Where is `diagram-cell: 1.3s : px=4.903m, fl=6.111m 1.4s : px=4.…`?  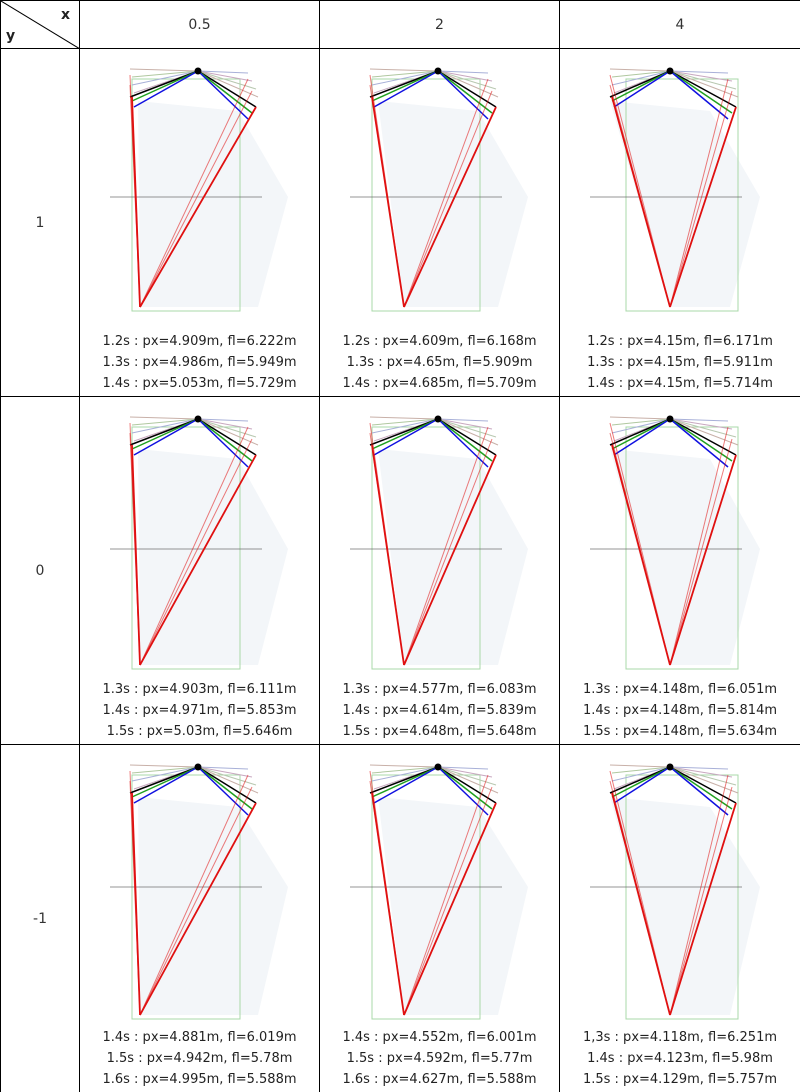 diagram-cell: 1.3s : px=4.903m, fl=6.111m 1.4s : px=4.… is located at coordinates (199, 570).